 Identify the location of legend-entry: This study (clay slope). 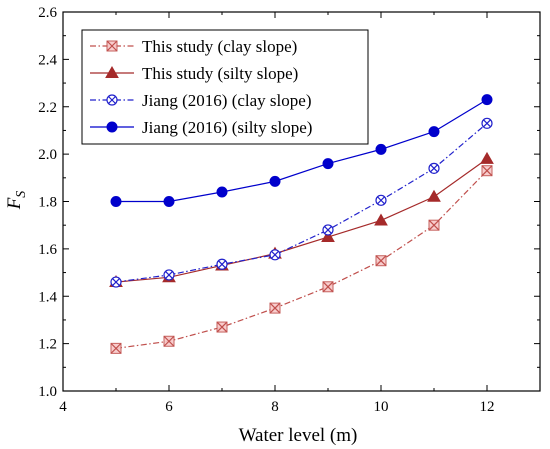
(193, 46).